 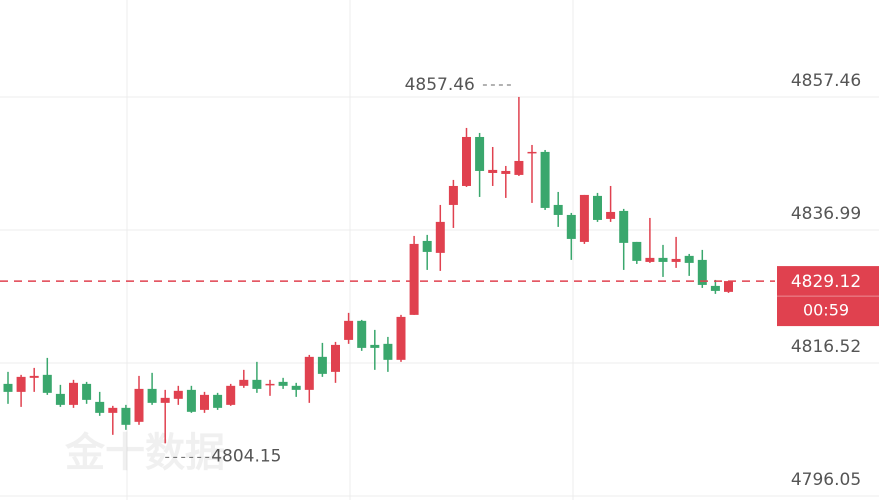 I want to click on y-tick-label: 4836.99, so click(x=826, y=214).